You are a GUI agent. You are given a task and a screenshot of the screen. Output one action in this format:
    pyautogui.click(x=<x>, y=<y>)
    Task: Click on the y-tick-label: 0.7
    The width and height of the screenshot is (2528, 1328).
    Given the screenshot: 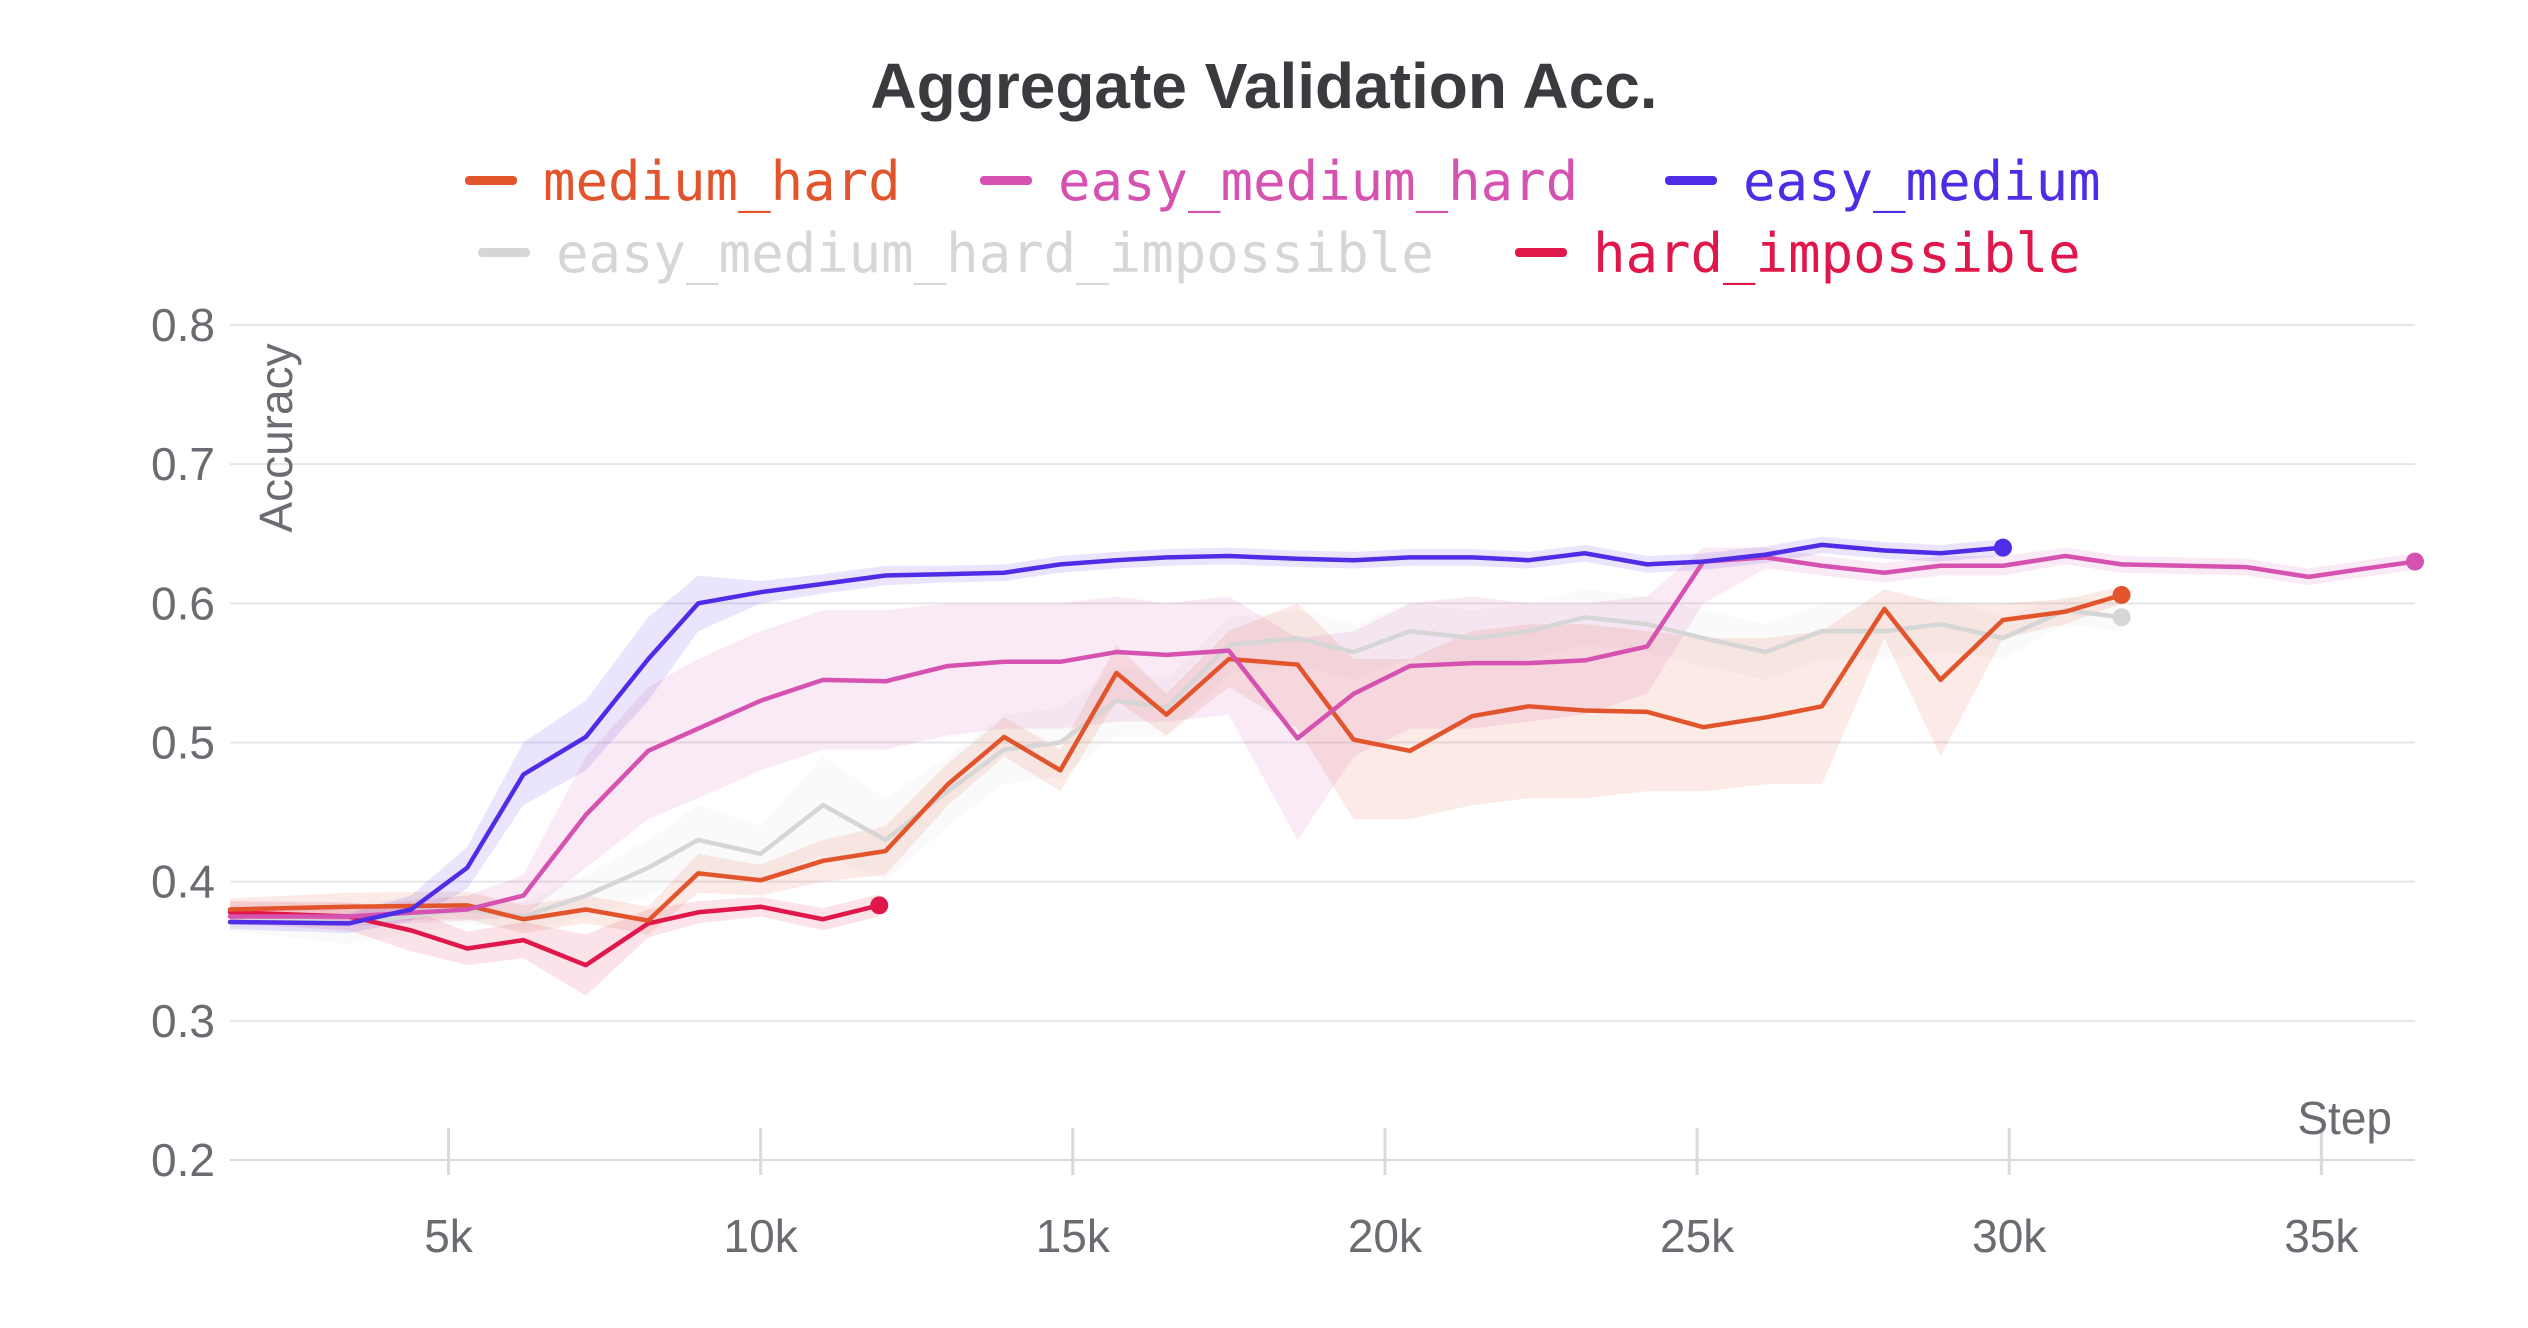 What is the action you would take?
    pyautogui.click(x=183, y=464)
    